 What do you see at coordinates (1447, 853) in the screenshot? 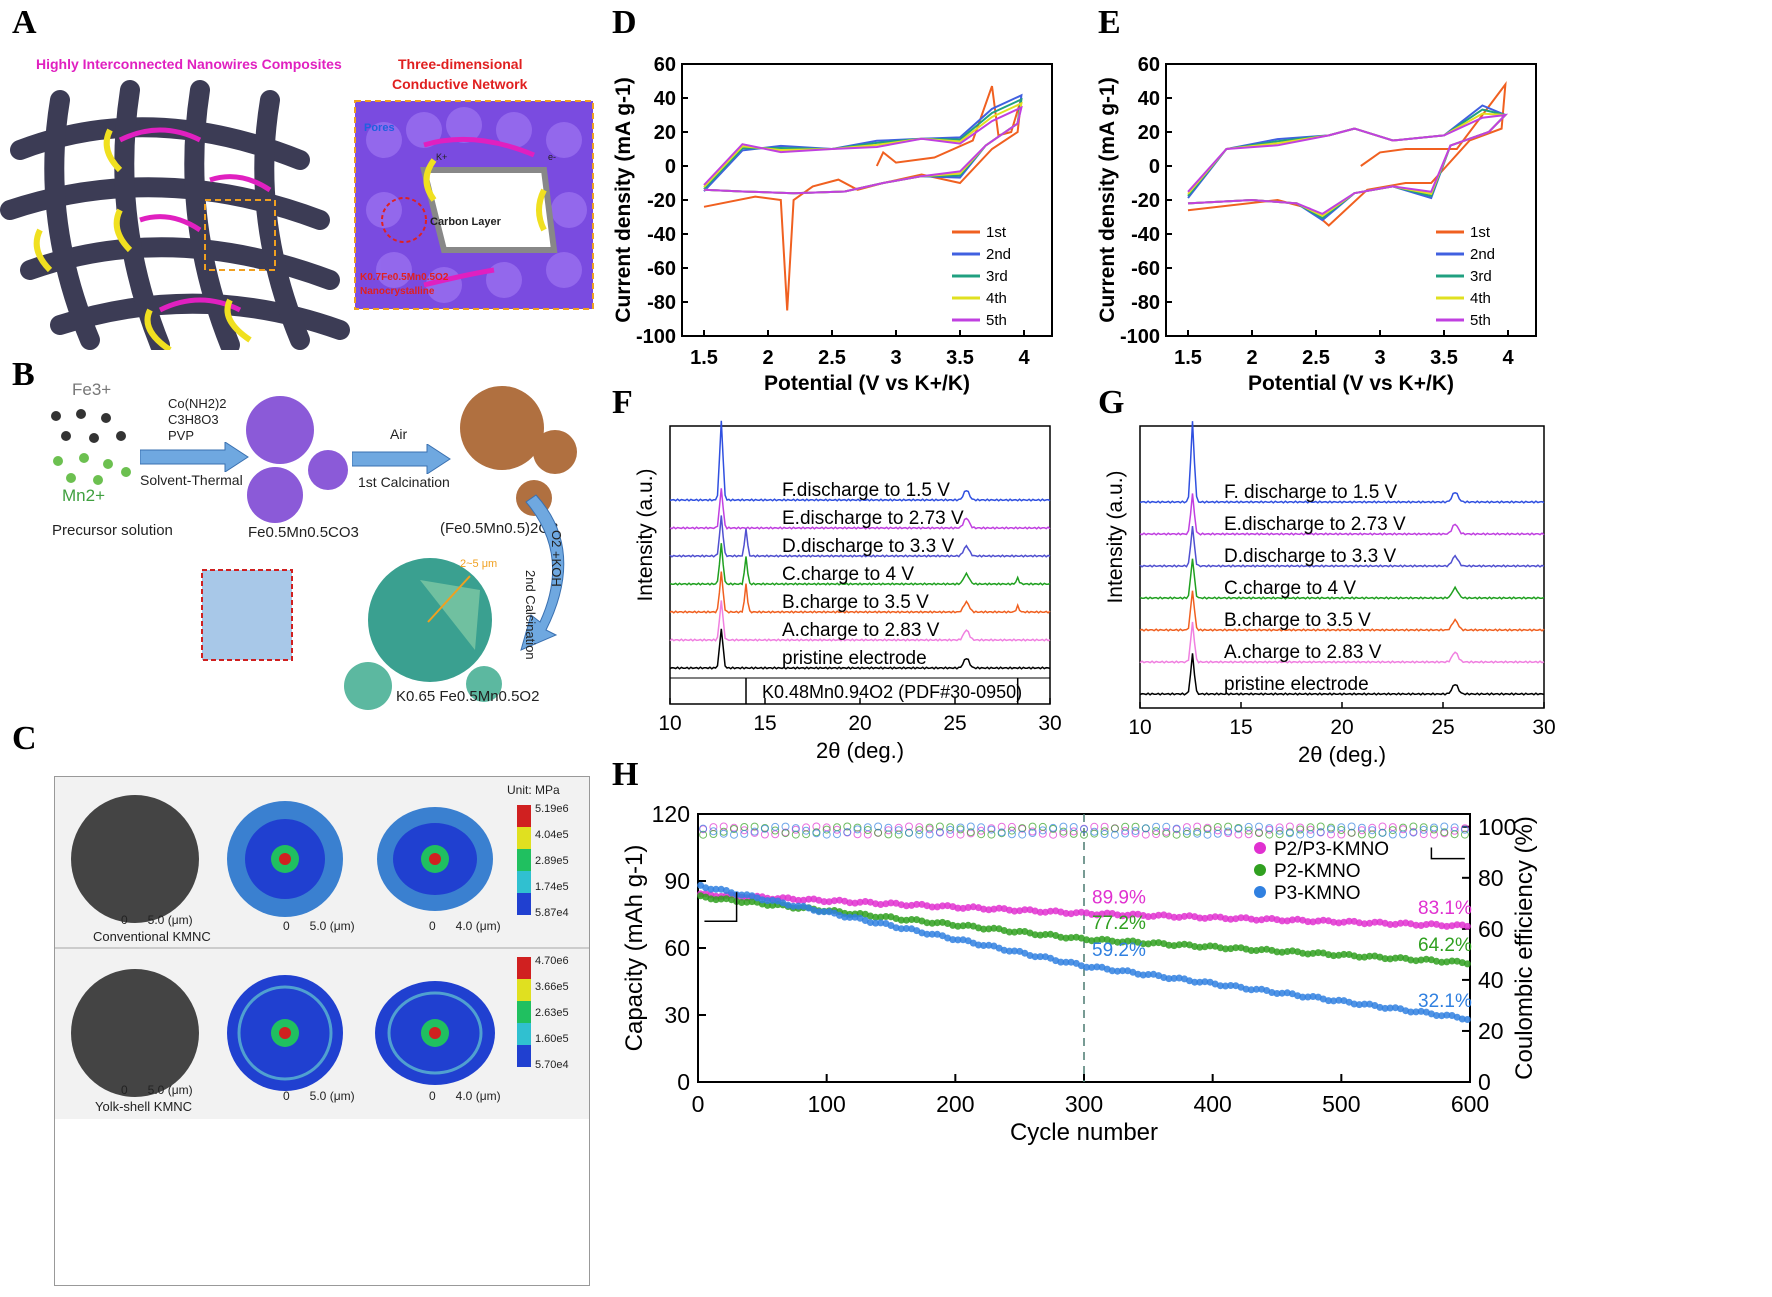
I see `right-axis-arrow` at bounding box center [1447, 853].